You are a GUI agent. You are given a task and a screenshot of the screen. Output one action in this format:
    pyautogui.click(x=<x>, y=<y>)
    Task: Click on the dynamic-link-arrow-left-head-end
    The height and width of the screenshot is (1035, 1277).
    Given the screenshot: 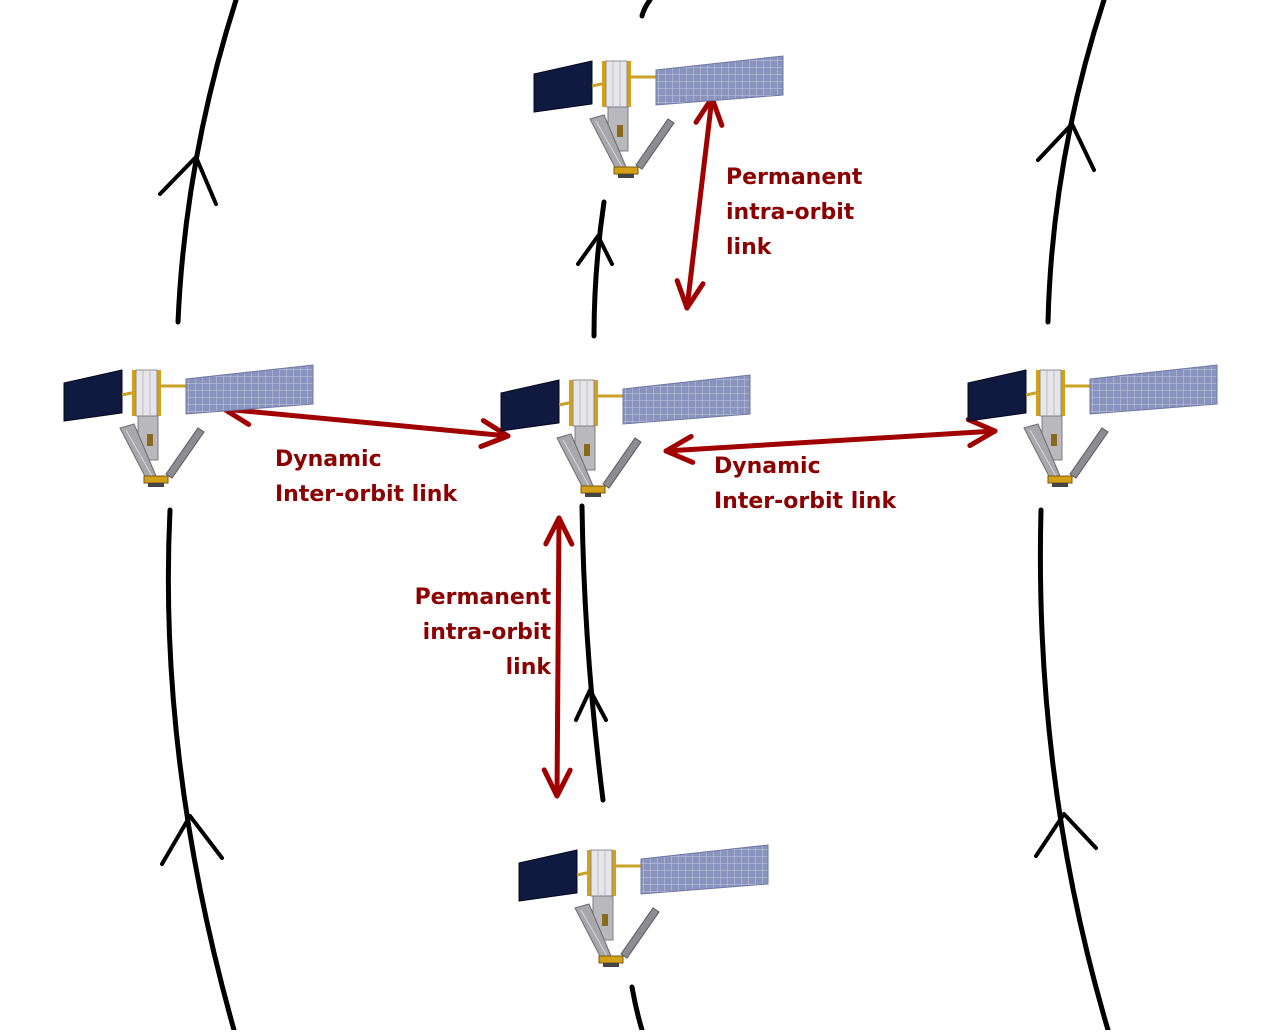 What is the action you would take?
    pyautogui.click(x=494, y=433)
    